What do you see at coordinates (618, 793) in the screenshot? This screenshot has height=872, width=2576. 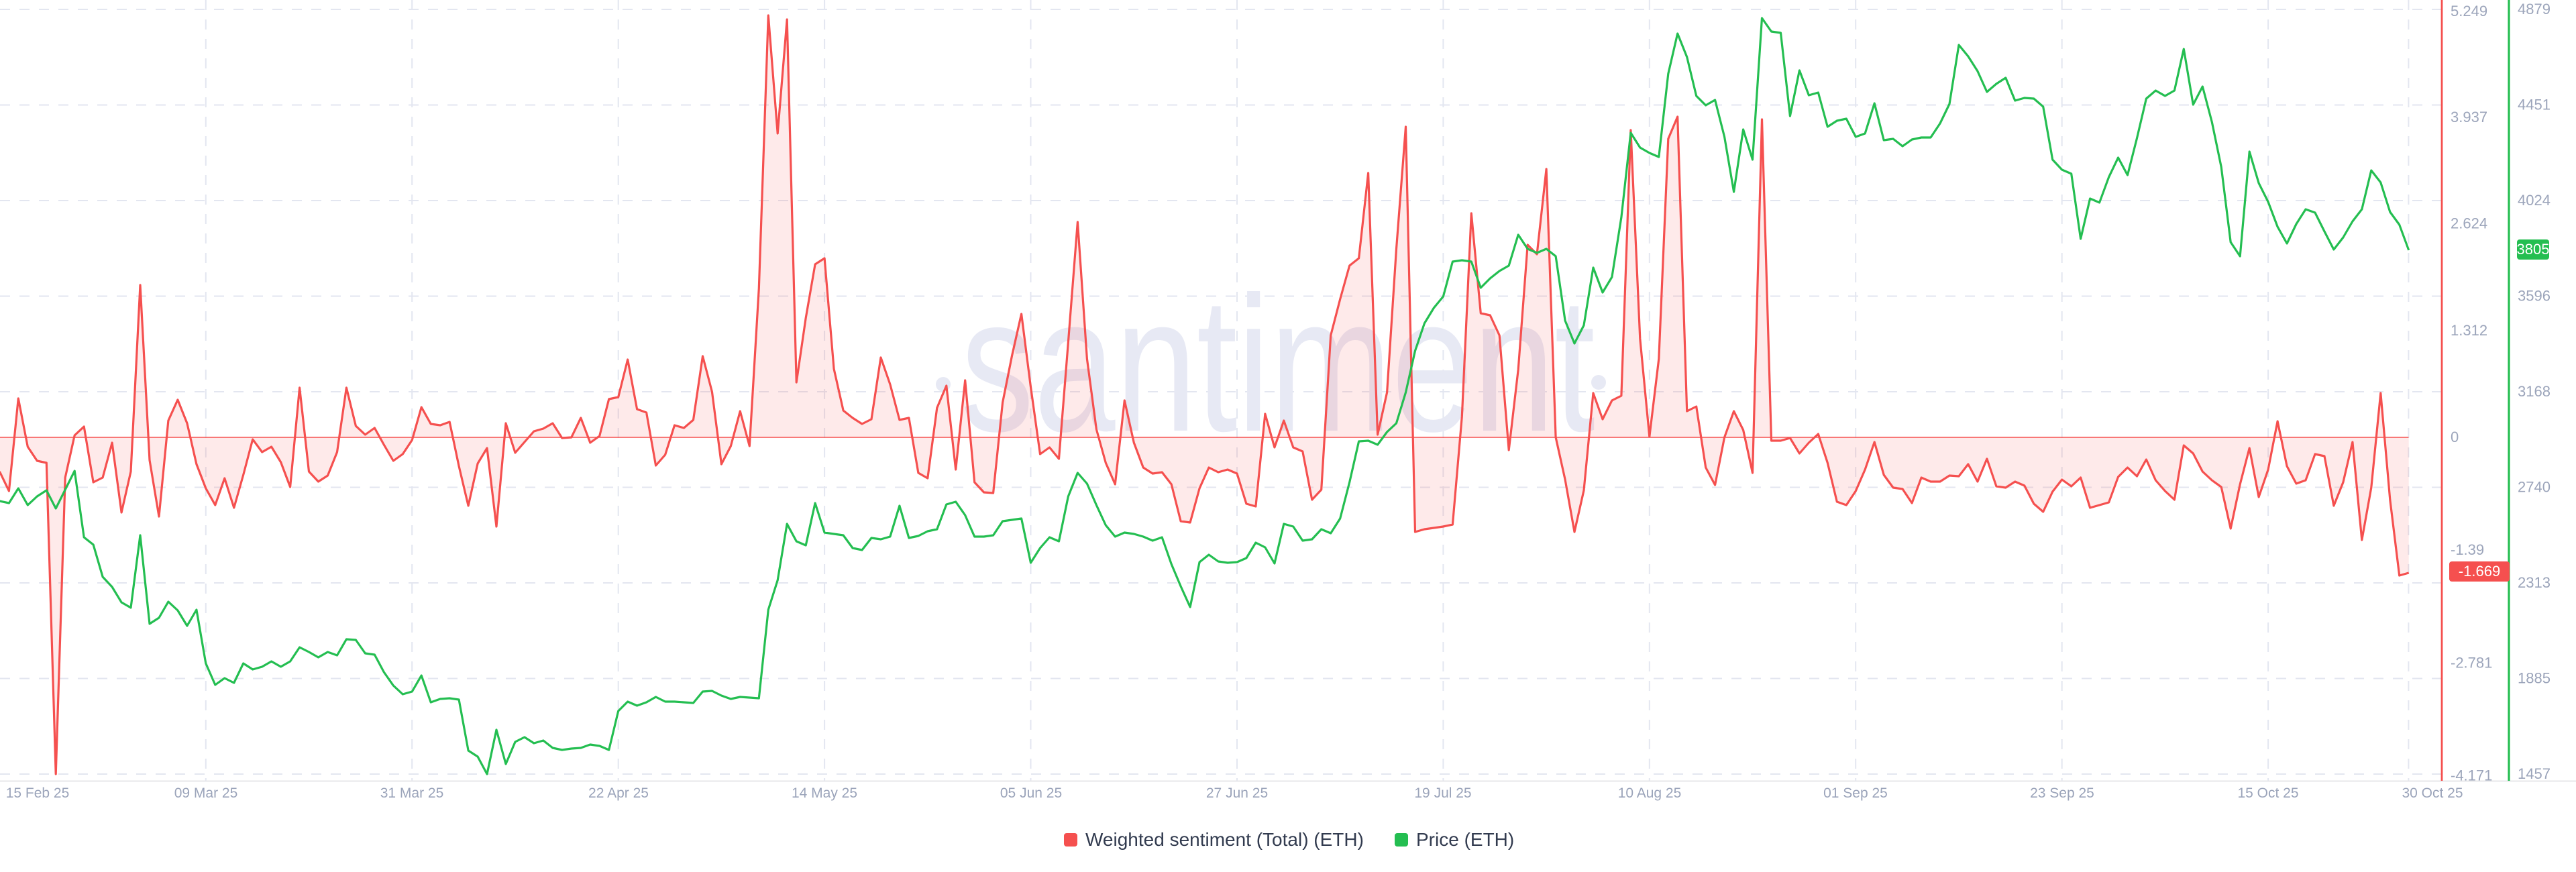 I see `svg-text: 22 Apr 25` at bounding box center [618, 793].